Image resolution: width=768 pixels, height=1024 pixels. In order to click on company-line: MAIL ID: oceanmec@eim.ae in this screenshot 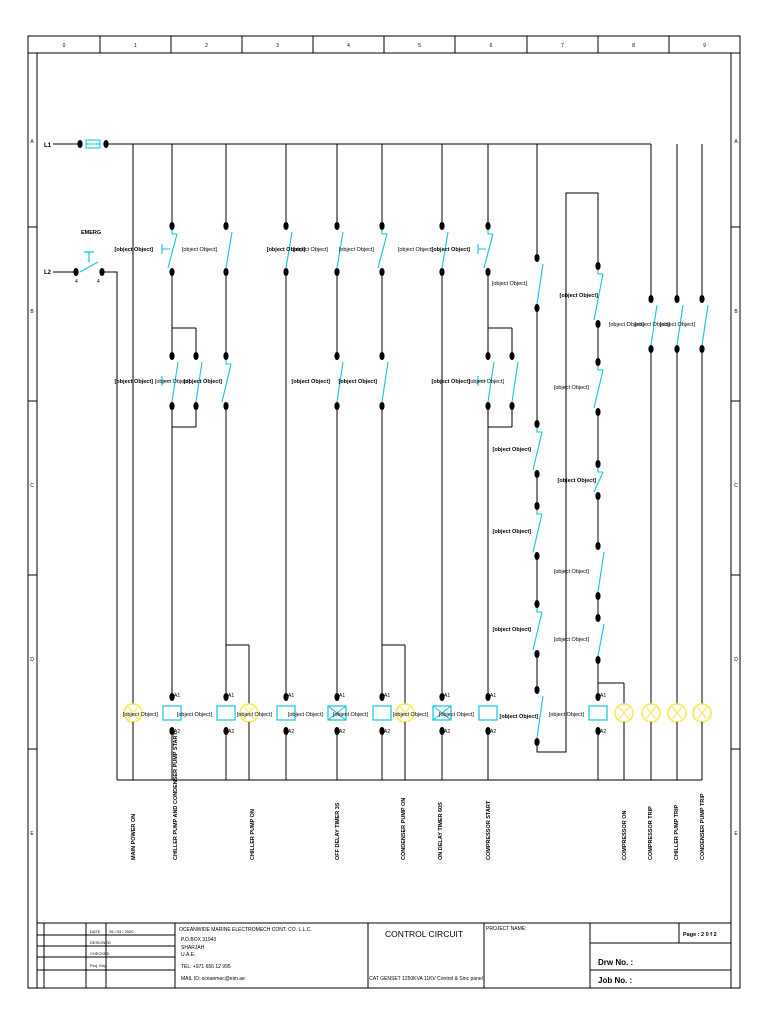, I will do `click(213, 979)`.